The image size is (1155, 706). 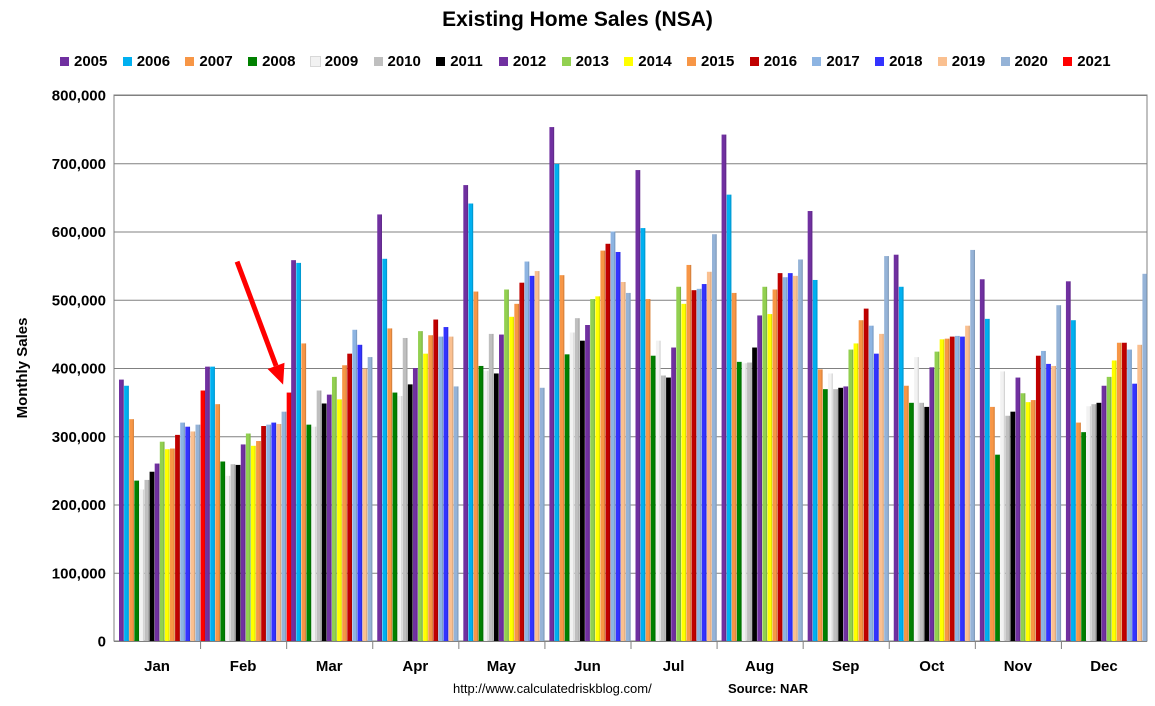 I want to click on bar-2014-Nov, so click(x=1028, y=522).